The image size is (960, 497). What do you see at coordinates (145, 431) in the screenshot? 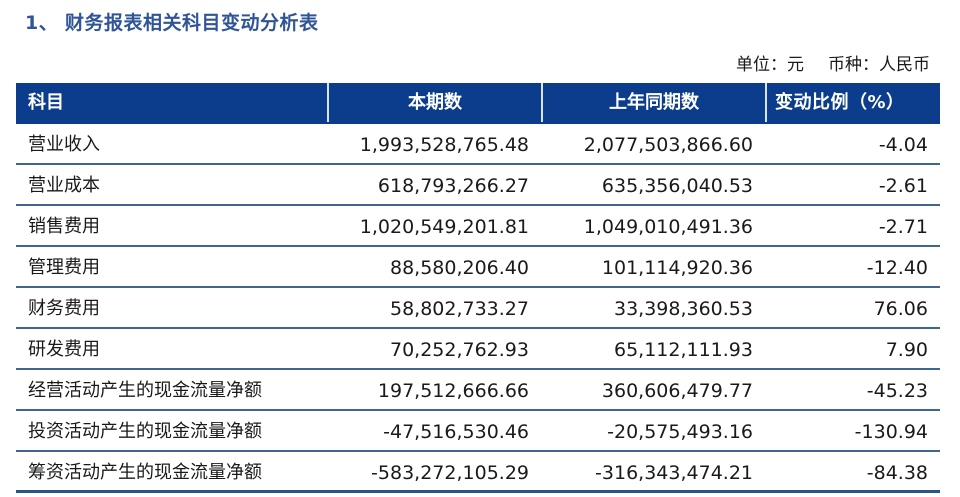
I see `cell-item: 投资活动产生的现金流量净额` at bounding box center [145, 431].